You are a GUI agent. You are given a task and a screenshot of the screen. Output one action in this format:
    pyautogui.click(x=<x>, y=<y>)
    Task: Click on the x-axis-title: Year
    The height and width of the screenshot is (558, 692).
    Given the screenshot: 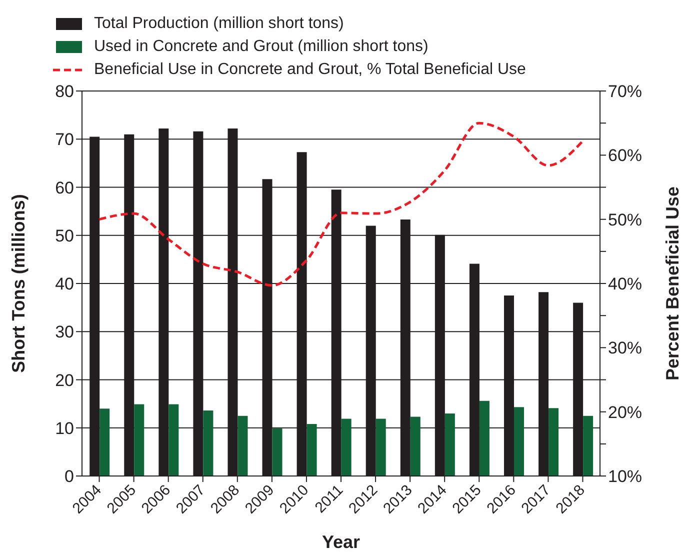 What is the action you would take?
    pyautogui.click(x=341, y=542)
    